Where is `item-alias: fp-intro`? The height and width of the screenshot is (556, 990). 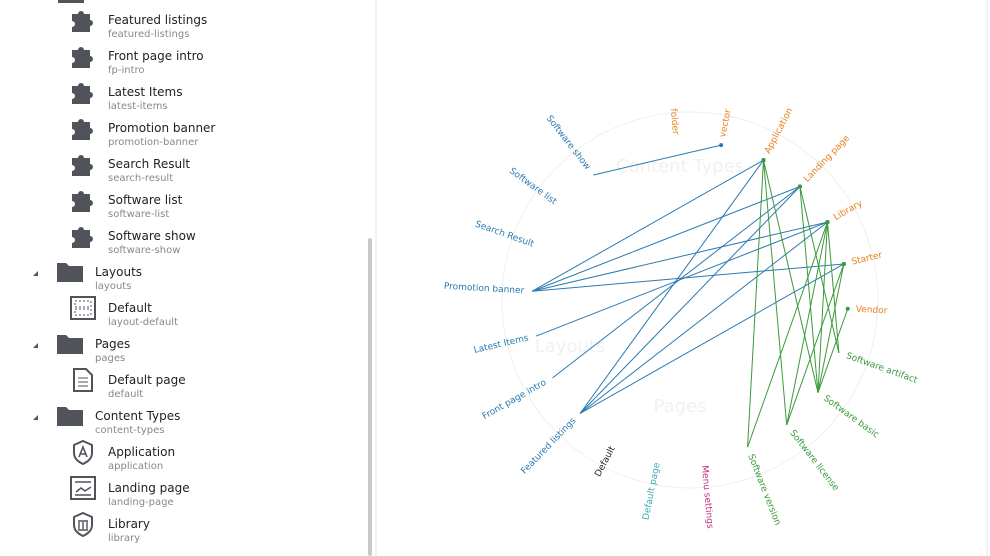 item-alias: fp-intro is located at coordinates (126, 70).